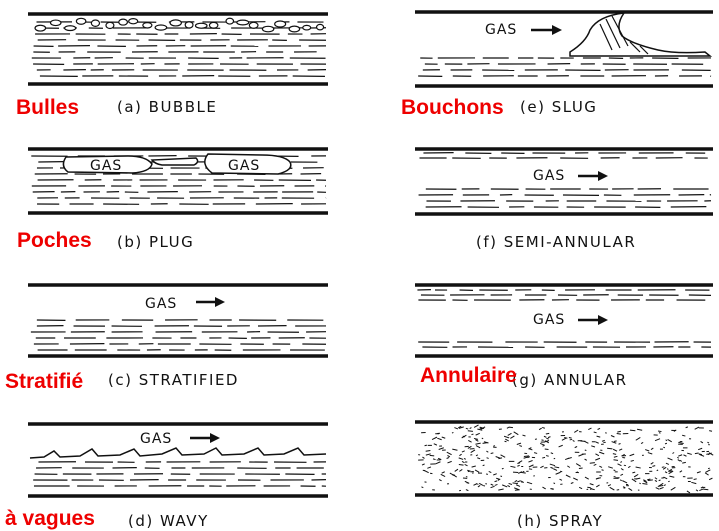  What do you see at coordinates (556, 242) in the screenshot?
I see `caption-f: (f) SEMI-ANNULAR` at bounding box center [556, 242].